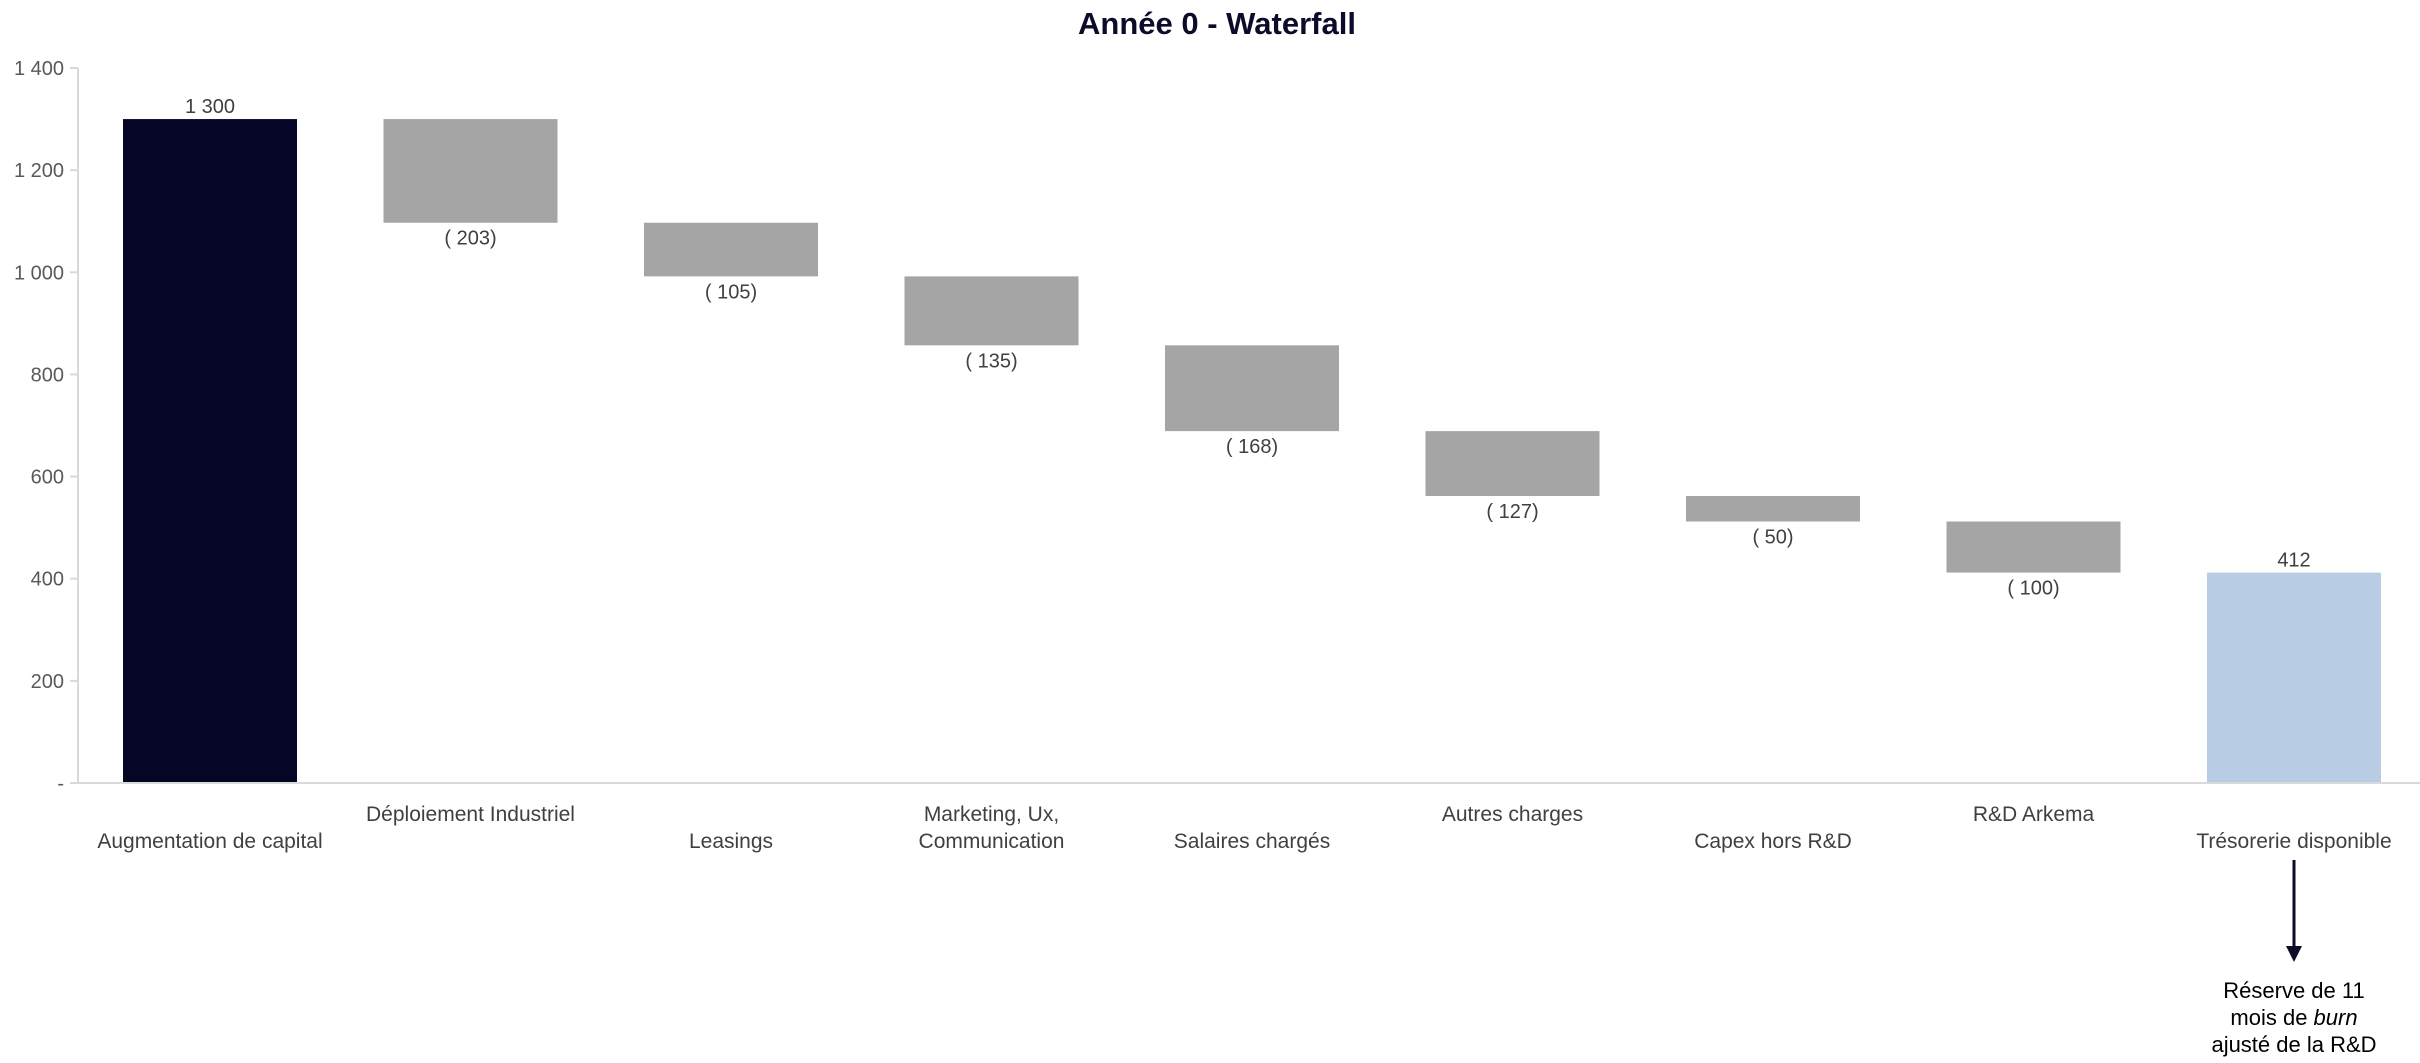 The width and height of the screenshot is (2420, 1063). I want to click on data-label: ( 100), so click(2033, 589).